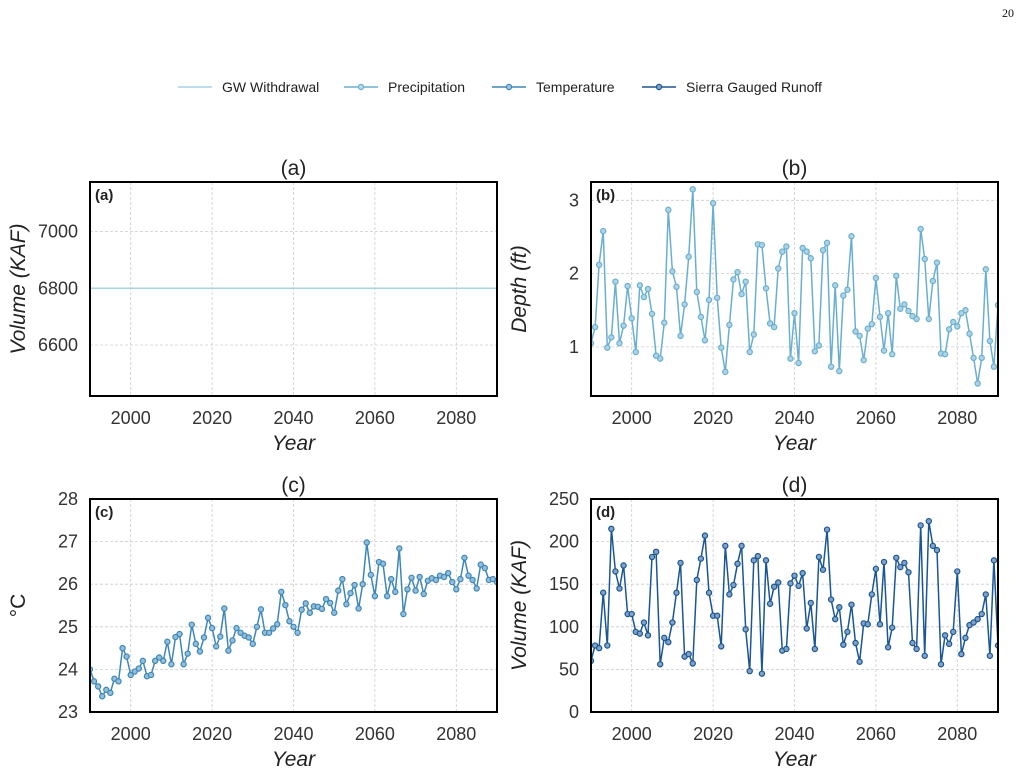  Describe the element at coordinates (68, 627) in the screenshot. I see `panel-c-y-tick-label: 25` at that location.